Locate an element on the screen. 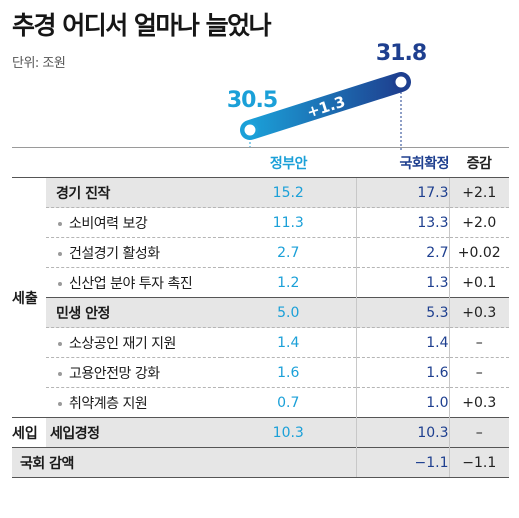 Image resolution: width=519 pixels, height=518 pixels. header-final: 국회확정 is located at coordinates (403, 162).